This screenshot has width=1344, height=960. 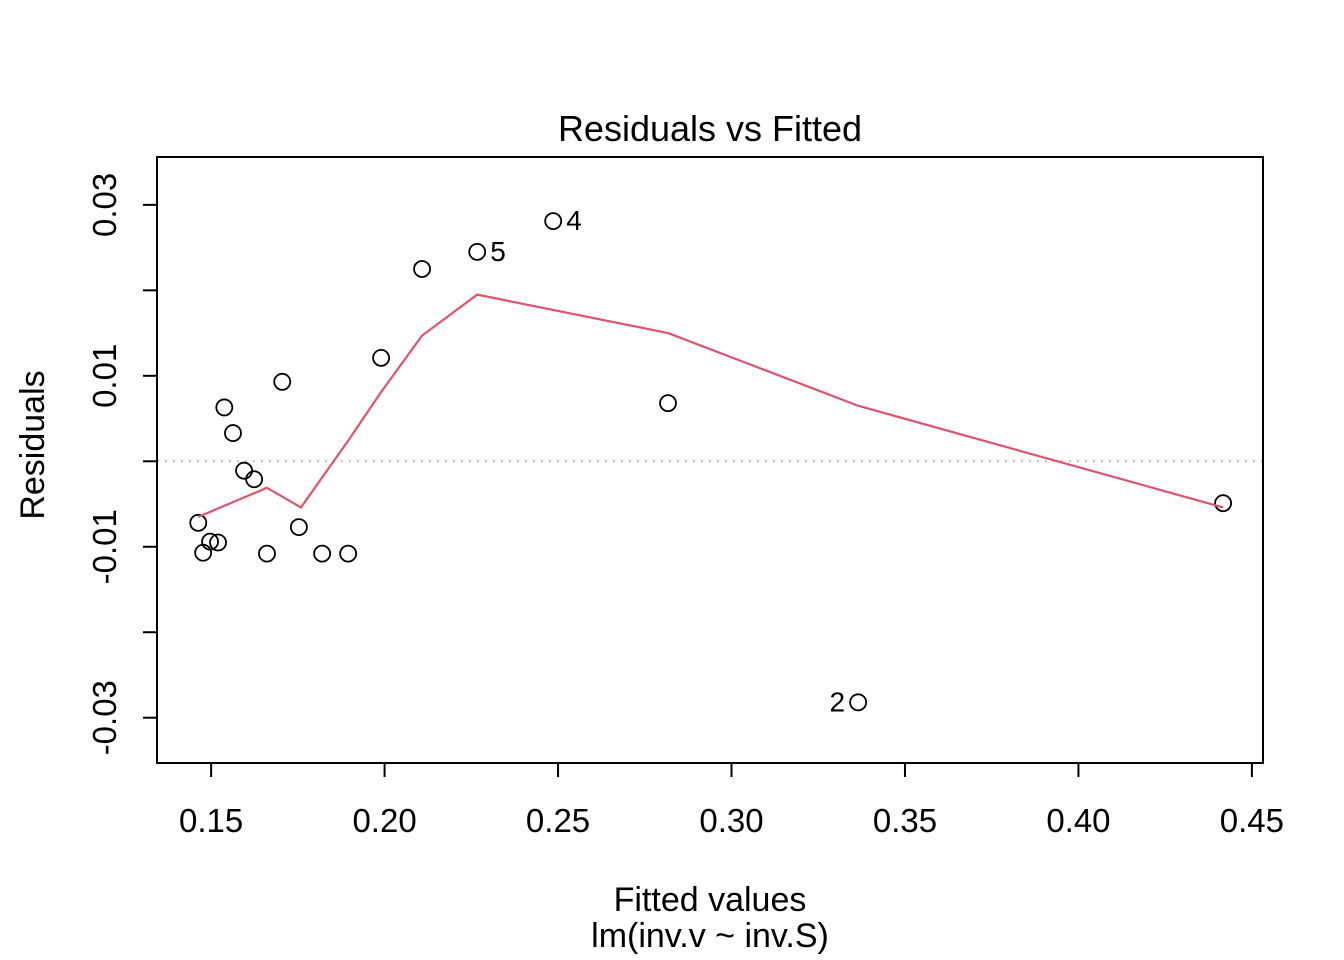 I want to click on chart-title: Residuals vs Fitted, so click(x=710, y=128).